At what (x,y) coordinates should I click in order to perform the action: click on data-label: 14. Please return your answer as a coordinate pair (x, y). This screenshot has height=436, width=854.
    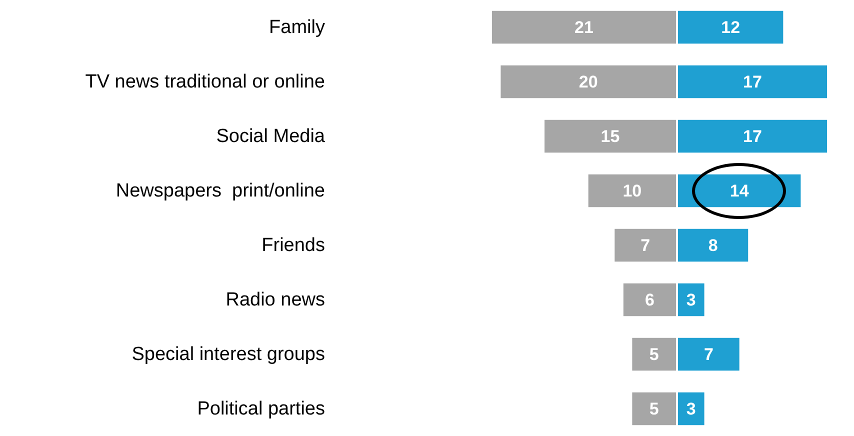
    Looking at the image, I should click on (740, 190).